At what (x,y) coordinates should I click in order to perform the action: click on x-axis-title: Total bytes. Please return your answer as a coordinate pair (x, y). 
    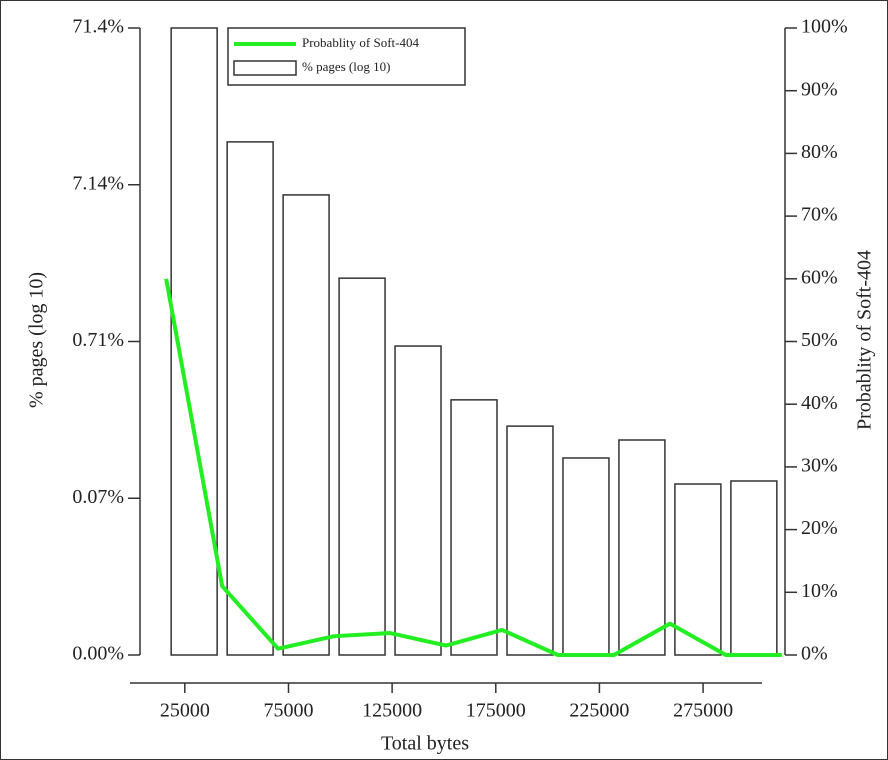
    Looking at the image, I should click on (425, 744).